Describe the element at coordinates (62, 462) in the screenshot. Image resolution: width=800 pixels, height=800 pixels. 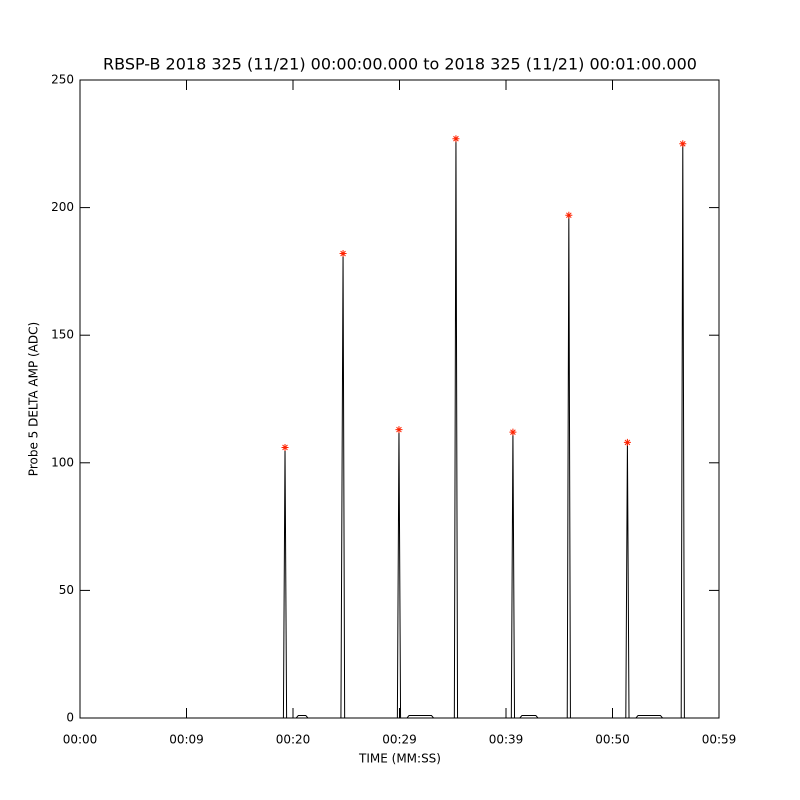
I see `y-tick-label: 100` at that location.